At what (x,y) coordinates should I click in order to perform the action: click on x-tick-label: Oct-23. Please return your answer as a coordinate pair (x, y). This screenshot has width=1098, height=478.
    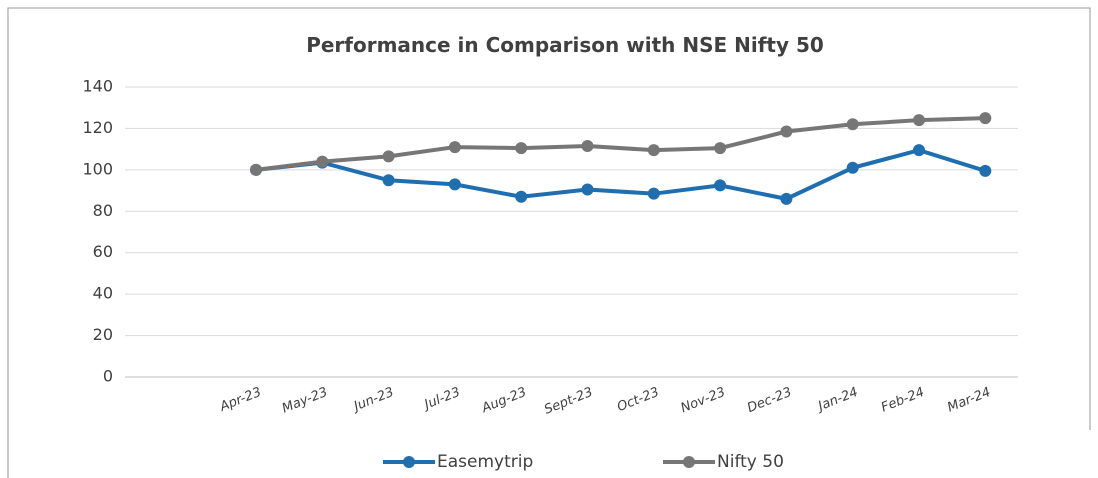
    Looking at the image, I should click on (638, 400).